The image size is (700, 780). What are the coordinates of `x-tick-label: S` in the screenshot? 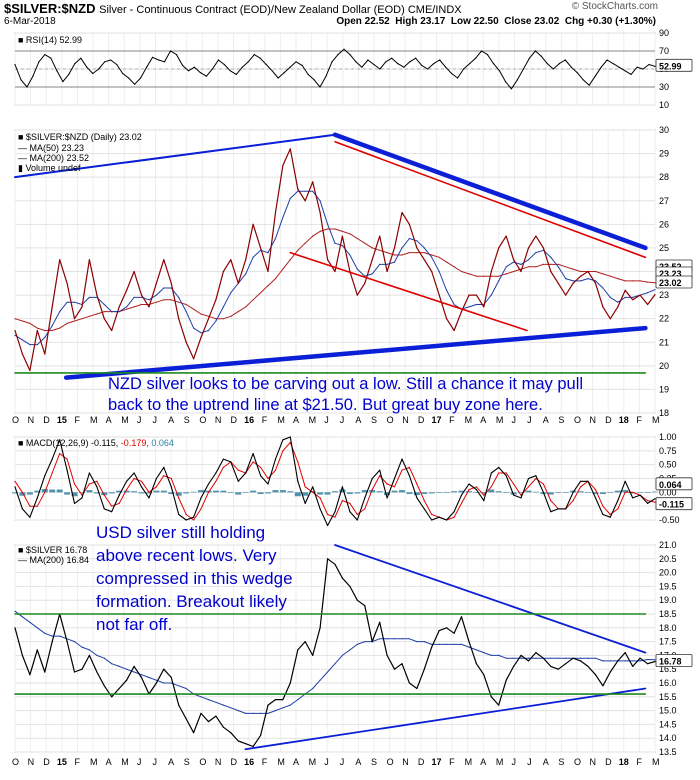 It's located at (374, 420).